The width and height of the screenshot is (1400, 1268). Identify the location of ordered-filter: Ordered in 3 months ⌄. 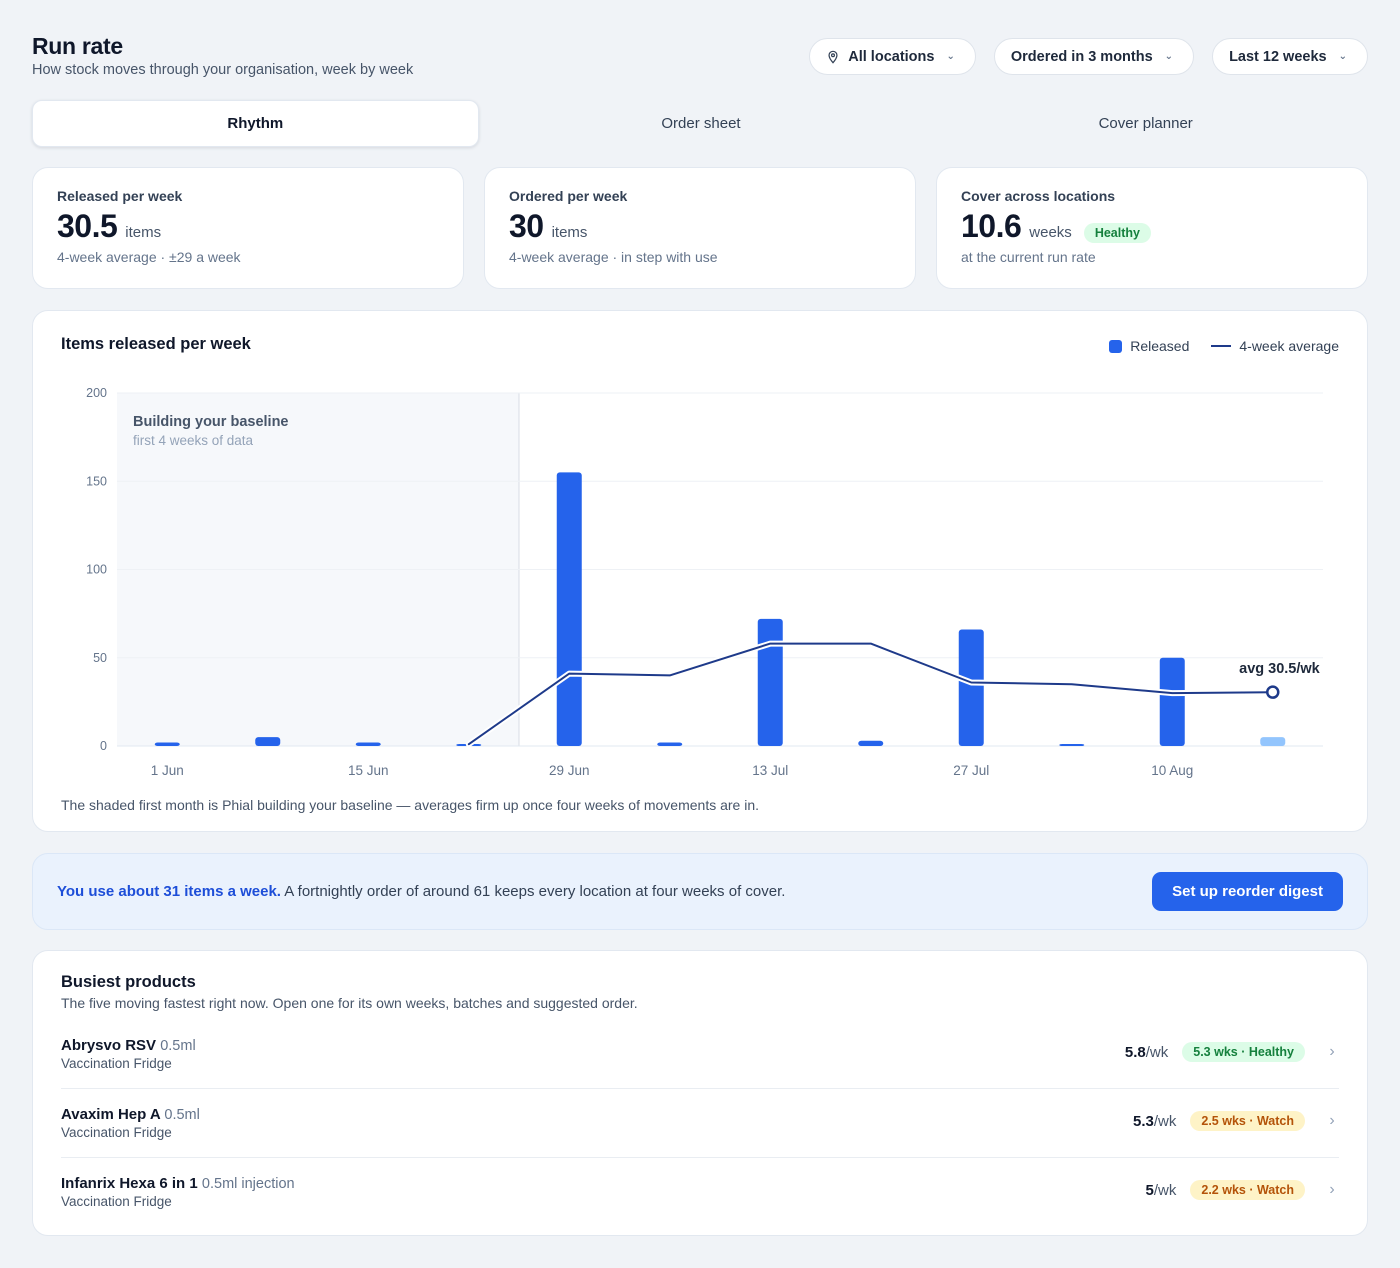
(1094, 56).